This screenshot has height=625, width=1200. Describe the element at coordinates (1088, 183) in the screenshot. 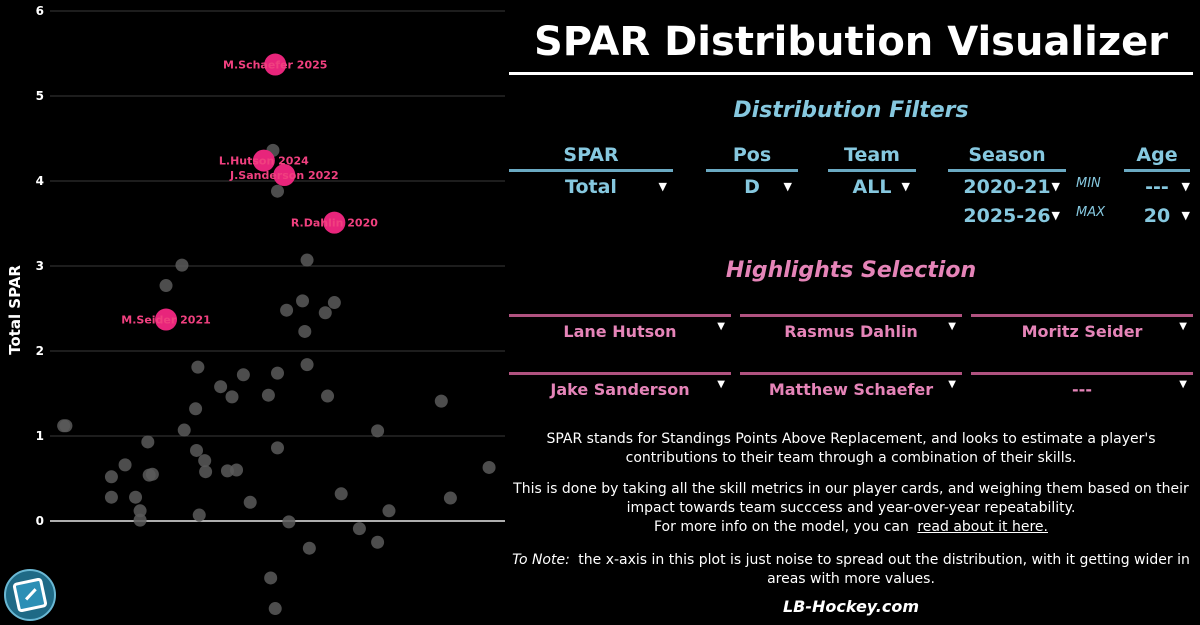

I see `min-label: MIN` at that location.